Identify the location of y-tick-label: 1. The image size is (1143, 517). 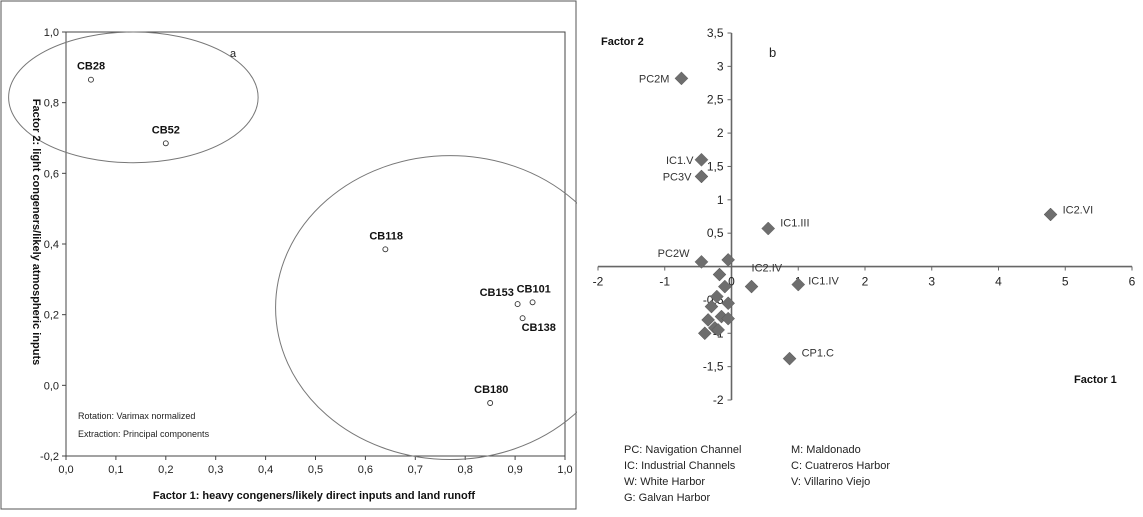
(720, 200).